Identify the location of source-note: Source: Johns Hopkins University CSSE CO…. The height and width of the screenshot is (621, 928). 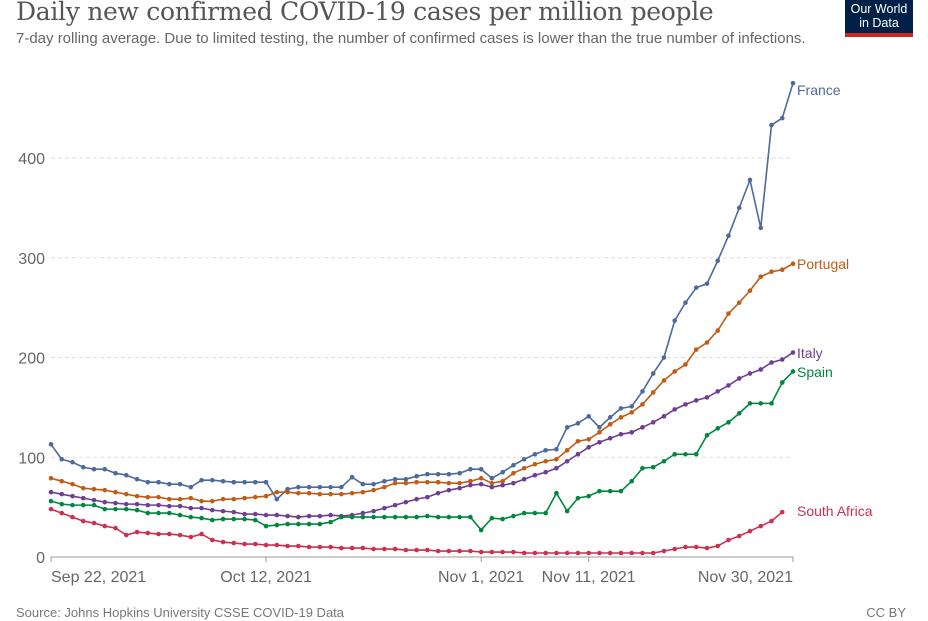
(180, 612).